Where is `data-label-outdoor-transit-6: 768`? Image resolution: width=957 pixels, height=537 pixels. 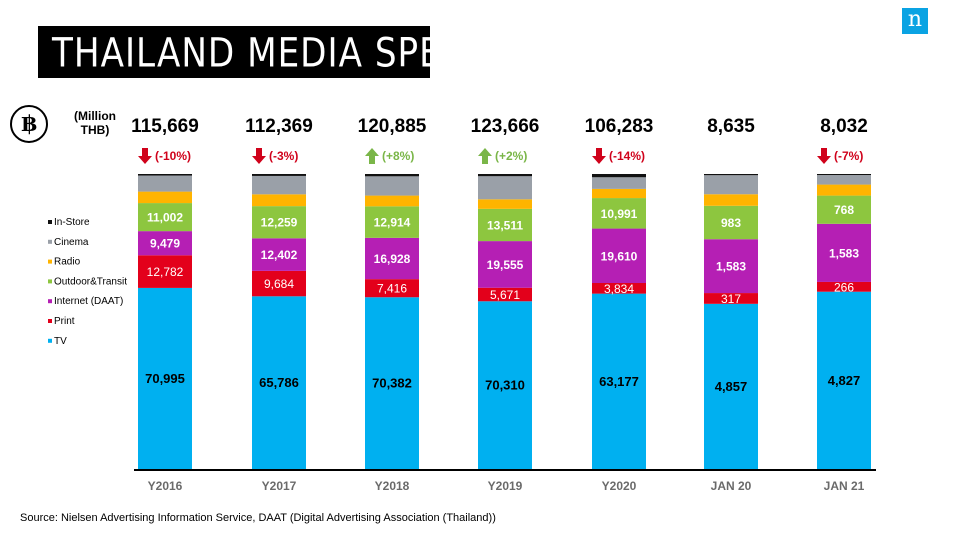 data-label-outdoor-transit-6: 768 is located at coordinates (844, 210).